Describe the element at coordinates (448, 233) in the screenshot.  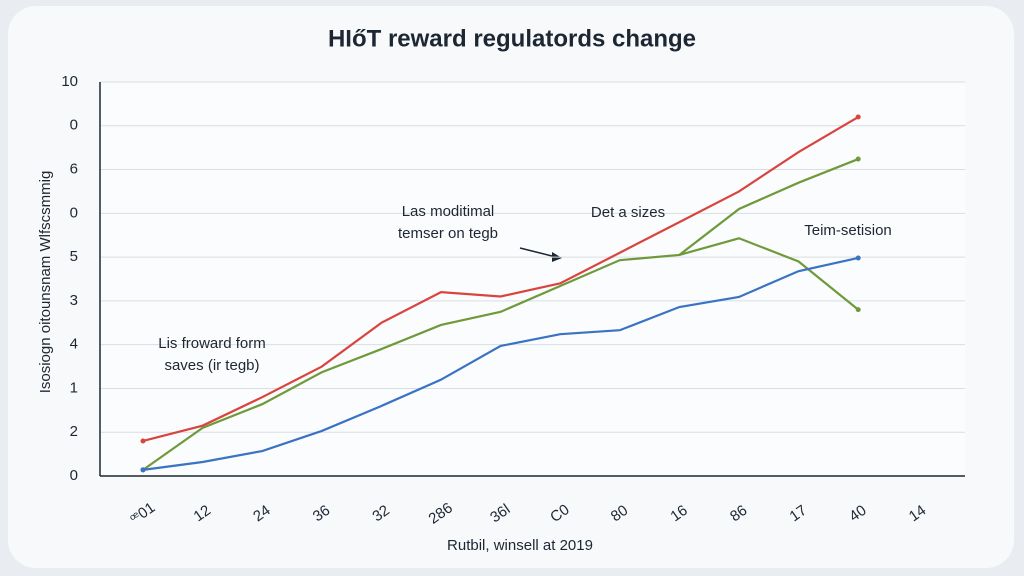
I see `annotation: temser on tegb` at that location.